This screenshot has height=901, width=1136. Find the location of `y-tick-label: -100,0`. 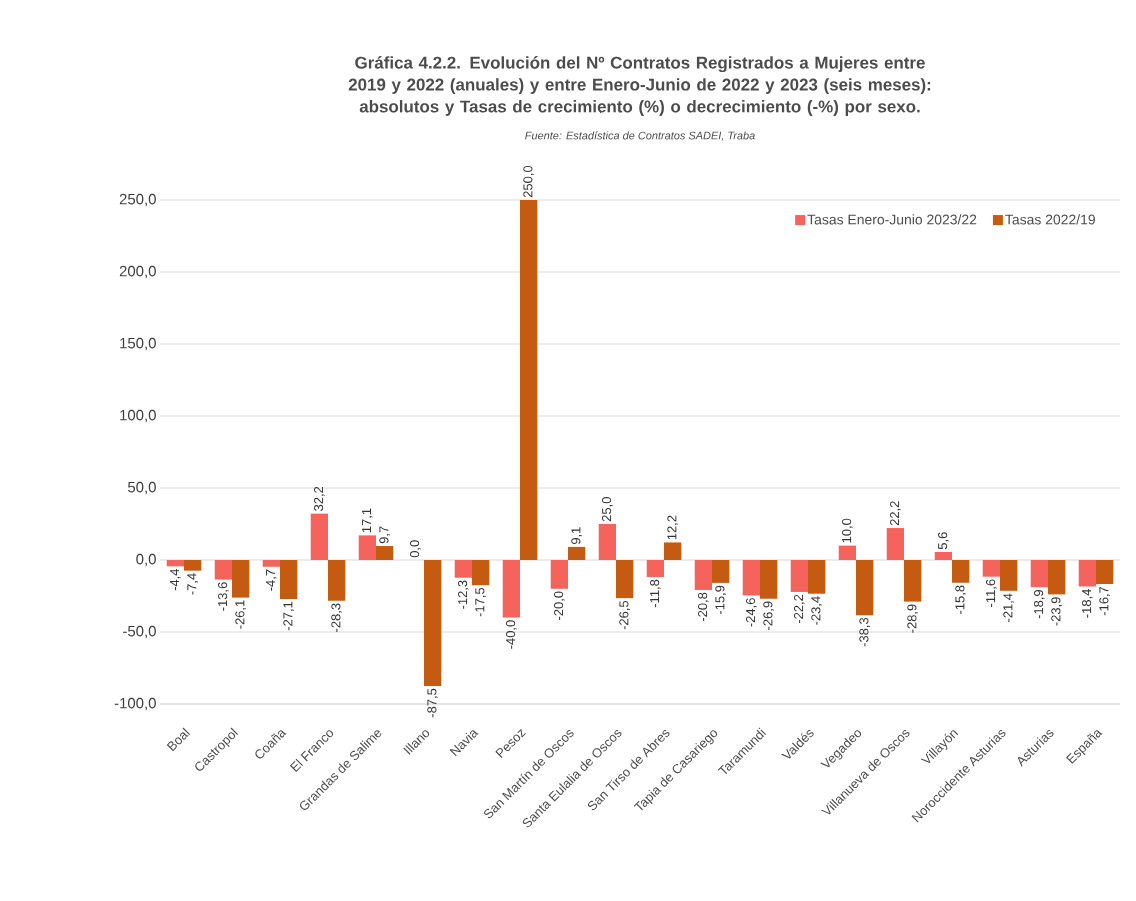

y-tick-label: -100,0 is located at coordinates (135, 704).